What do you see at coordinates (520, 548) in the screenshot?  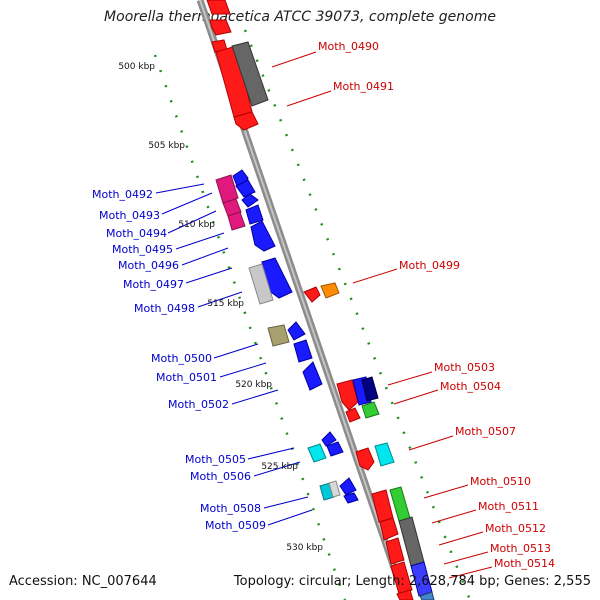 I see `gene-label: Moth_0513` at bounding box center [520, 548].